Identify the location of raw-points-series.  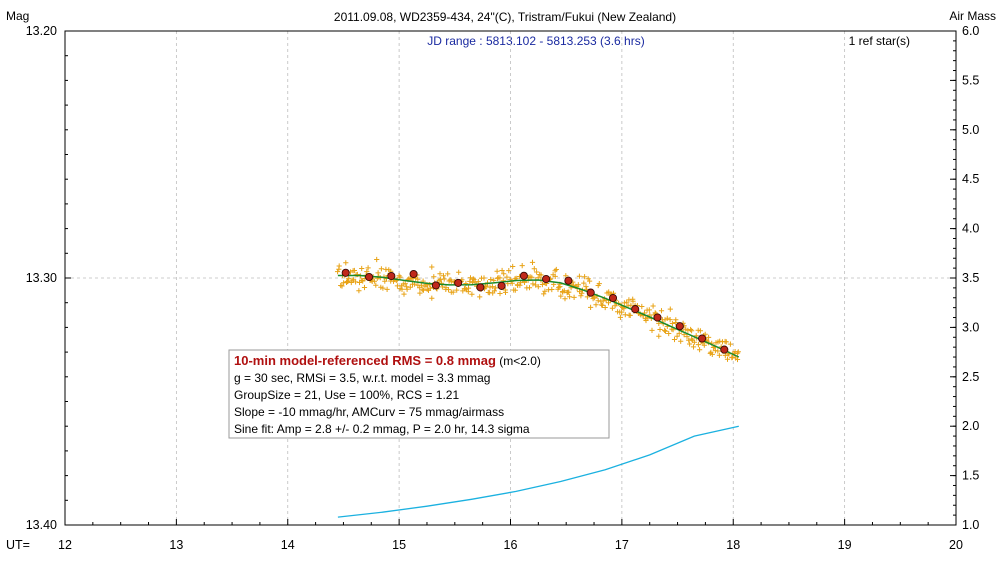
(538, 309).